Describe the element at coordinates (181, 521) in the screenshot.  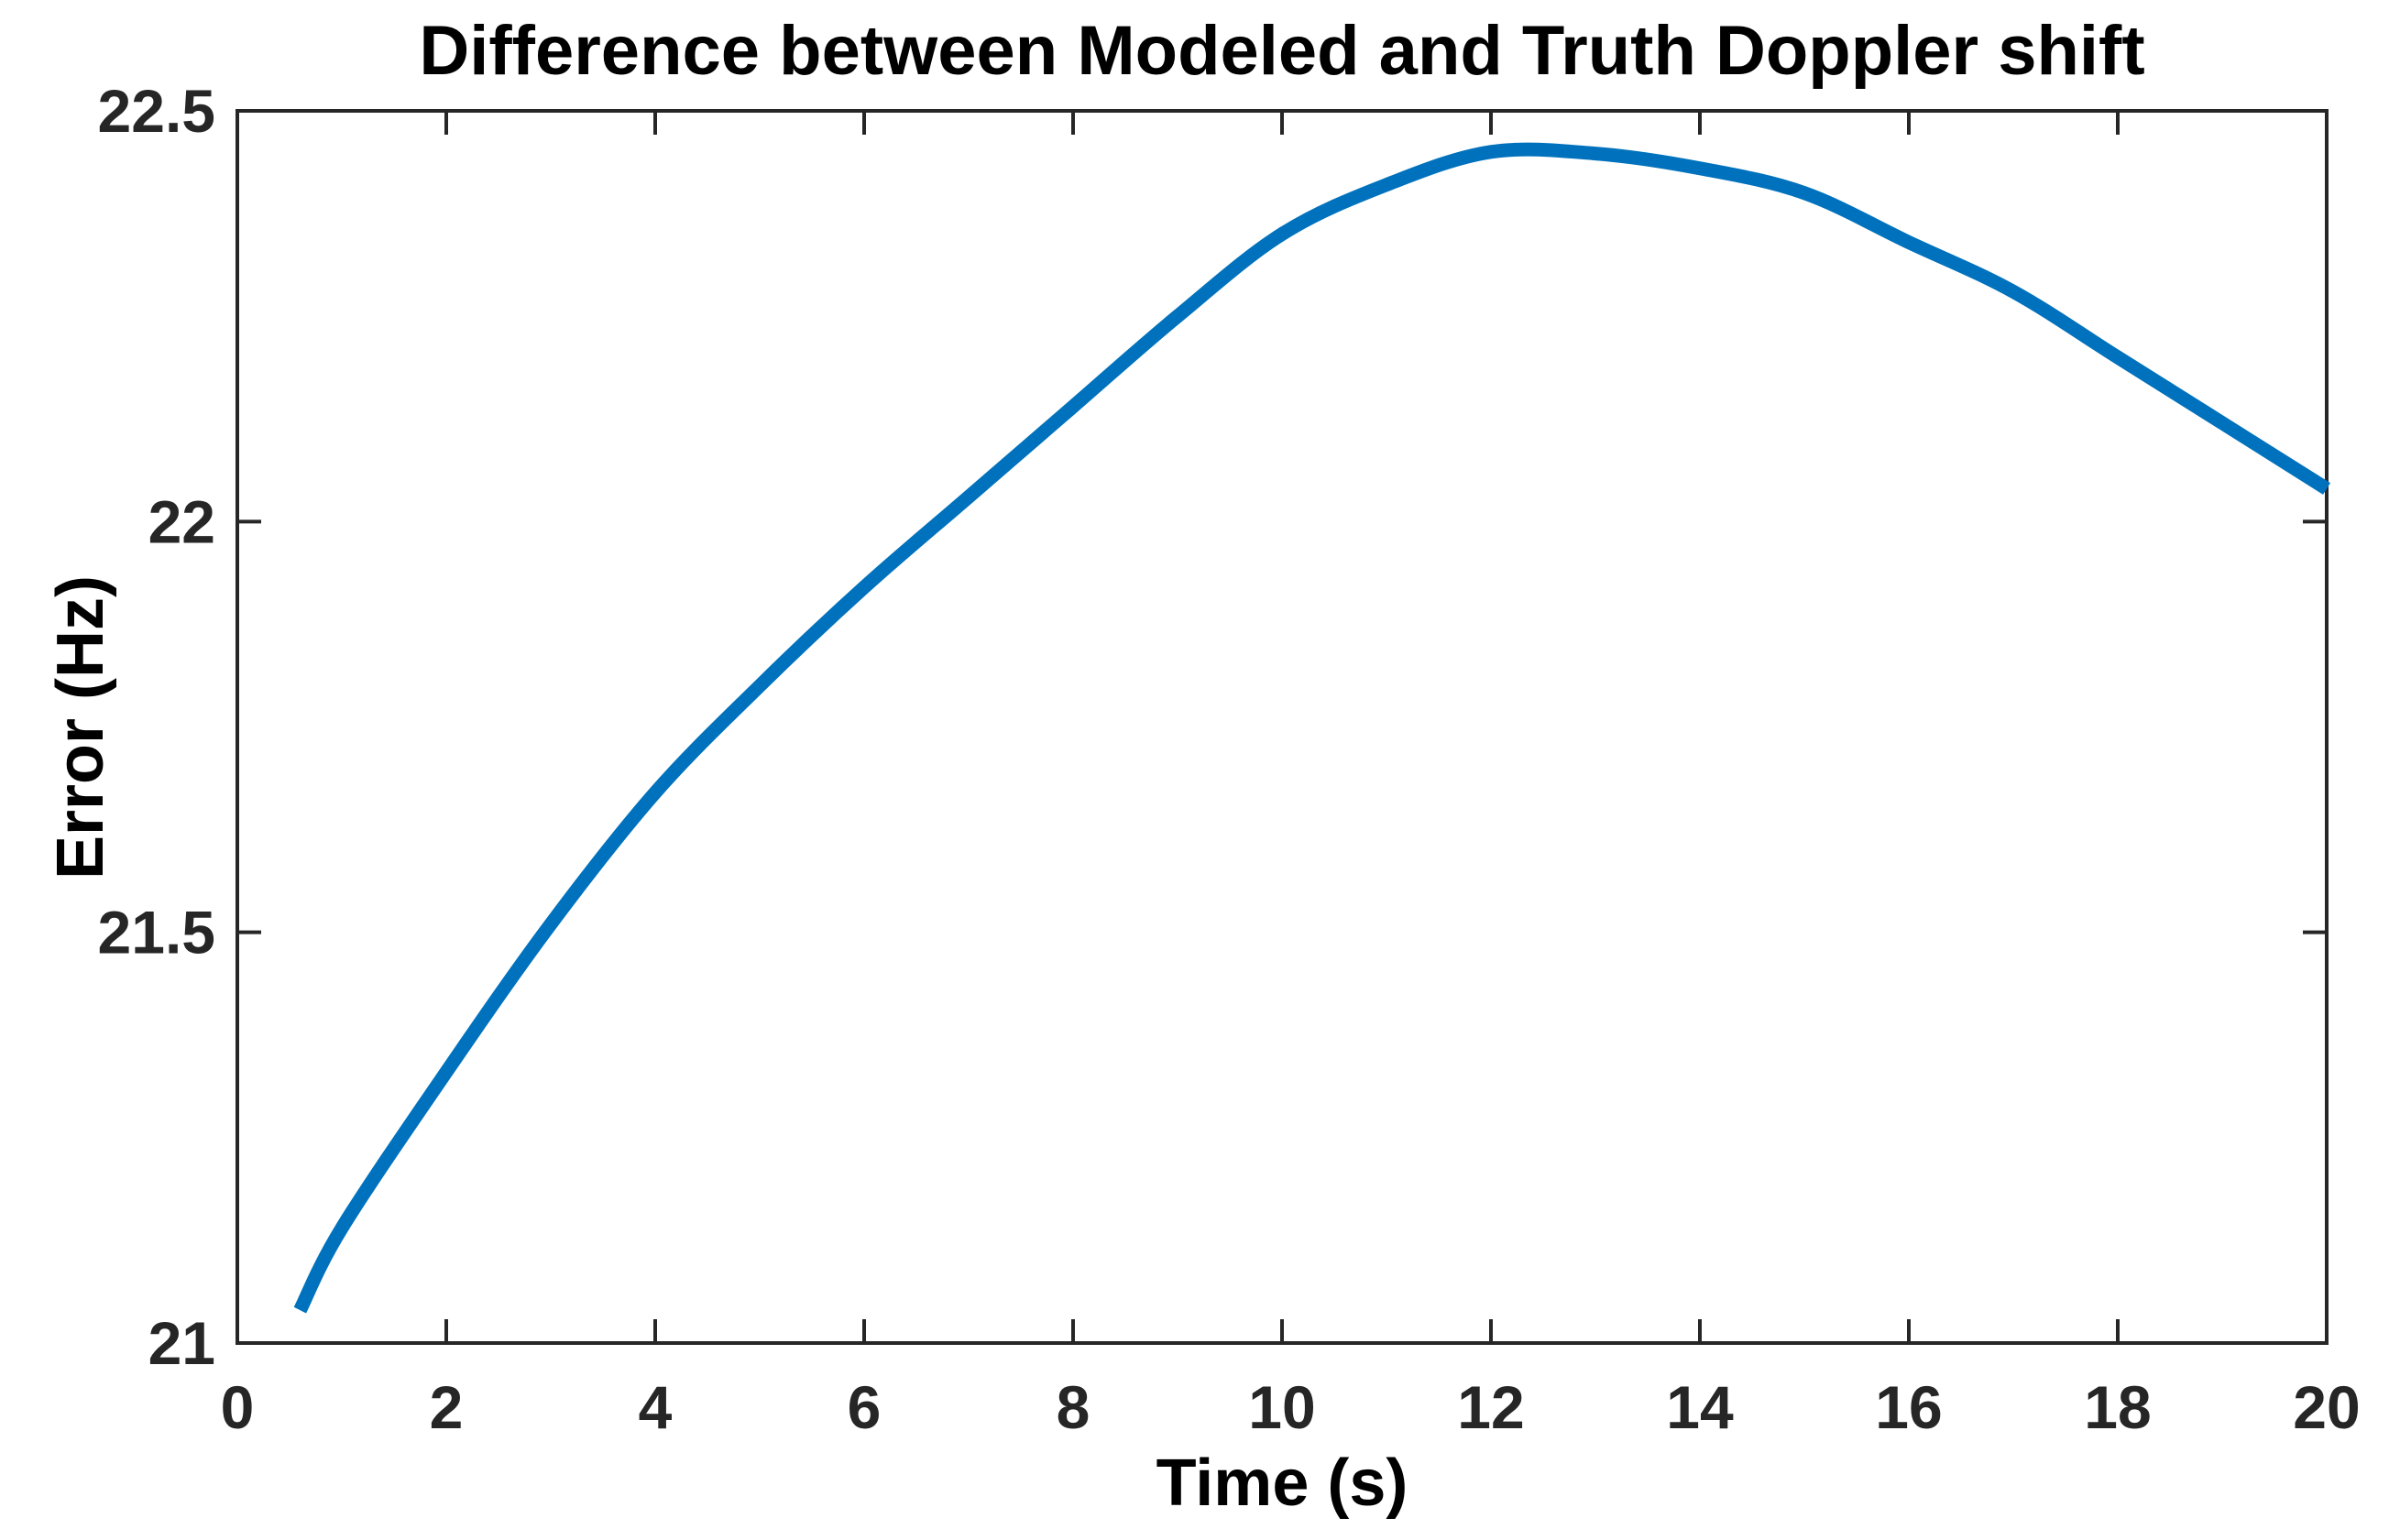
I see `y-tick-label: 22` at that location.